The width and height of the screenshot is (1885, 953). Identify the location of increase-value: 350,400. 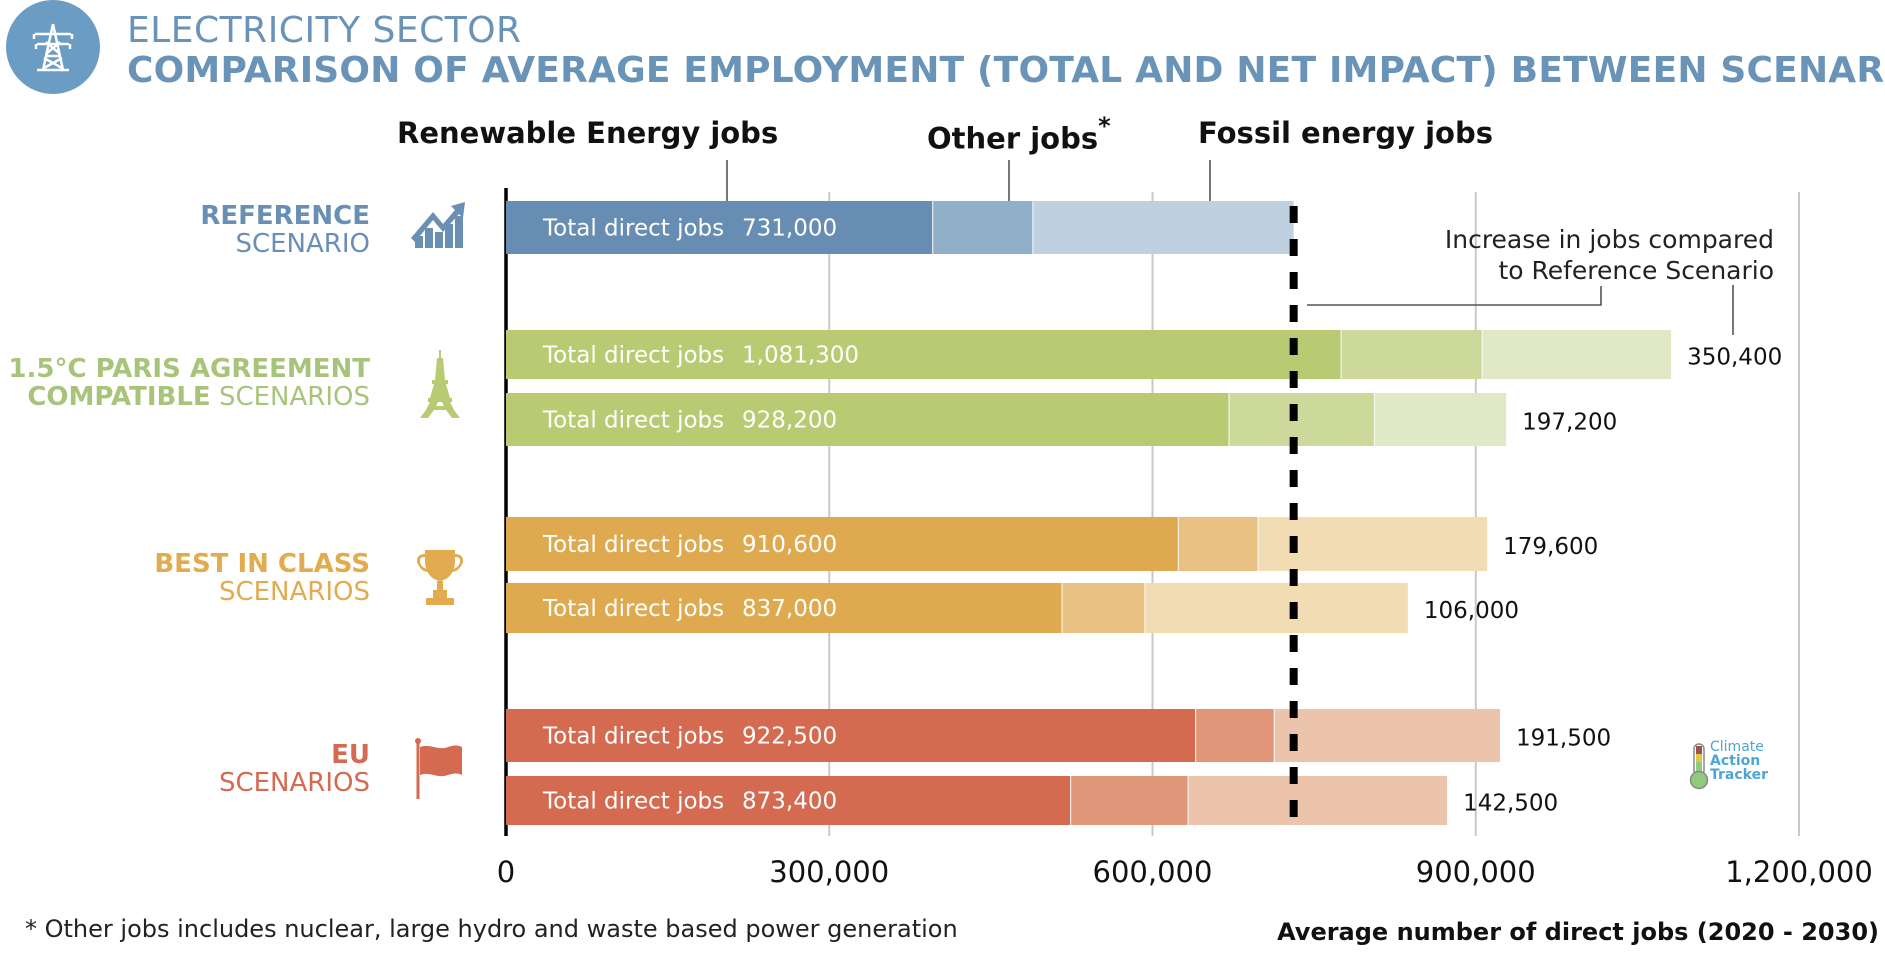
(1734, 358).